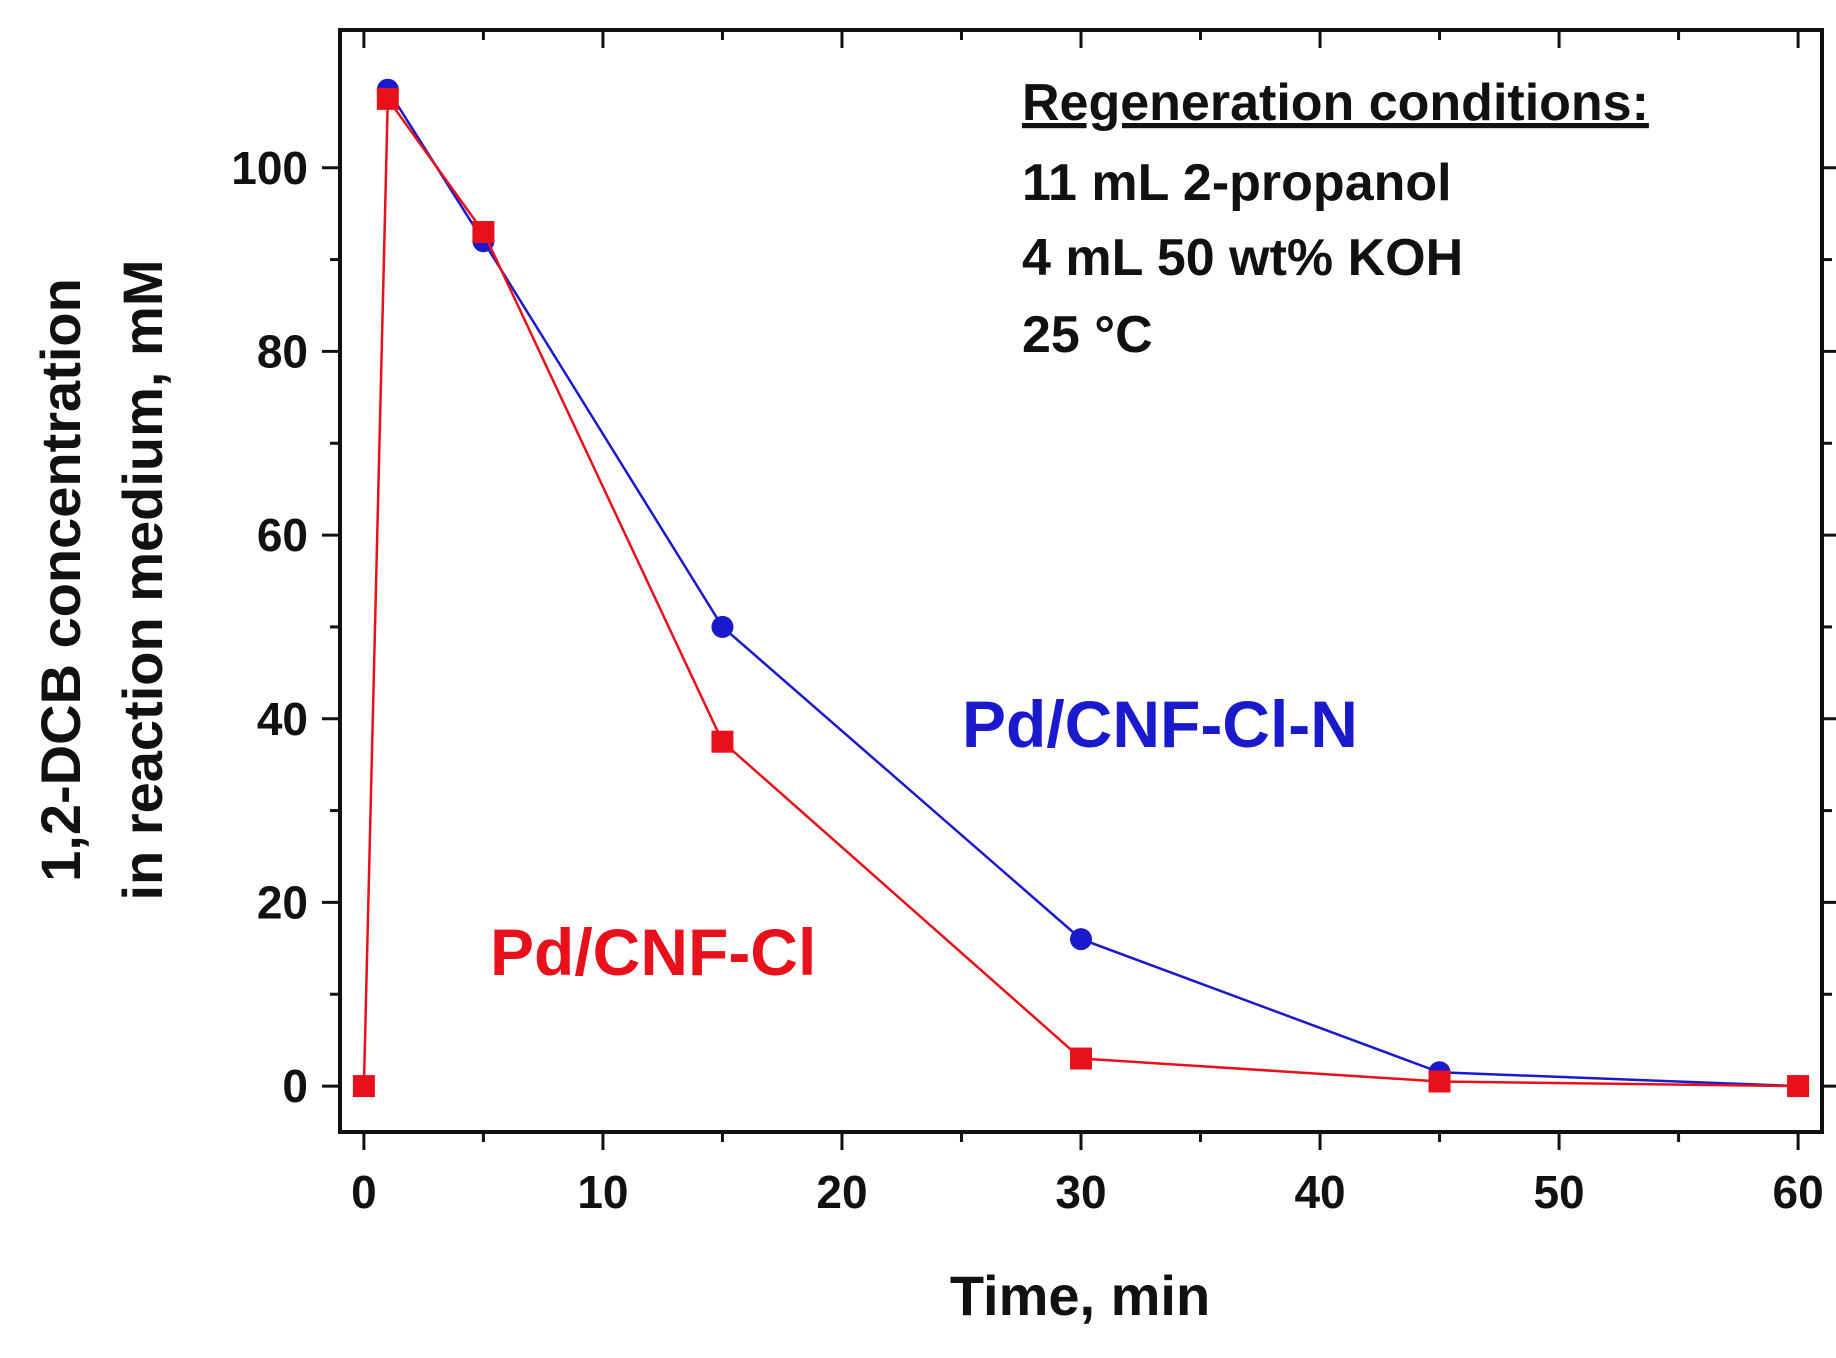 This screenshot has height=1358, width=1836. I want to click on annotation-line: 25 °C, so click(1087, 335).